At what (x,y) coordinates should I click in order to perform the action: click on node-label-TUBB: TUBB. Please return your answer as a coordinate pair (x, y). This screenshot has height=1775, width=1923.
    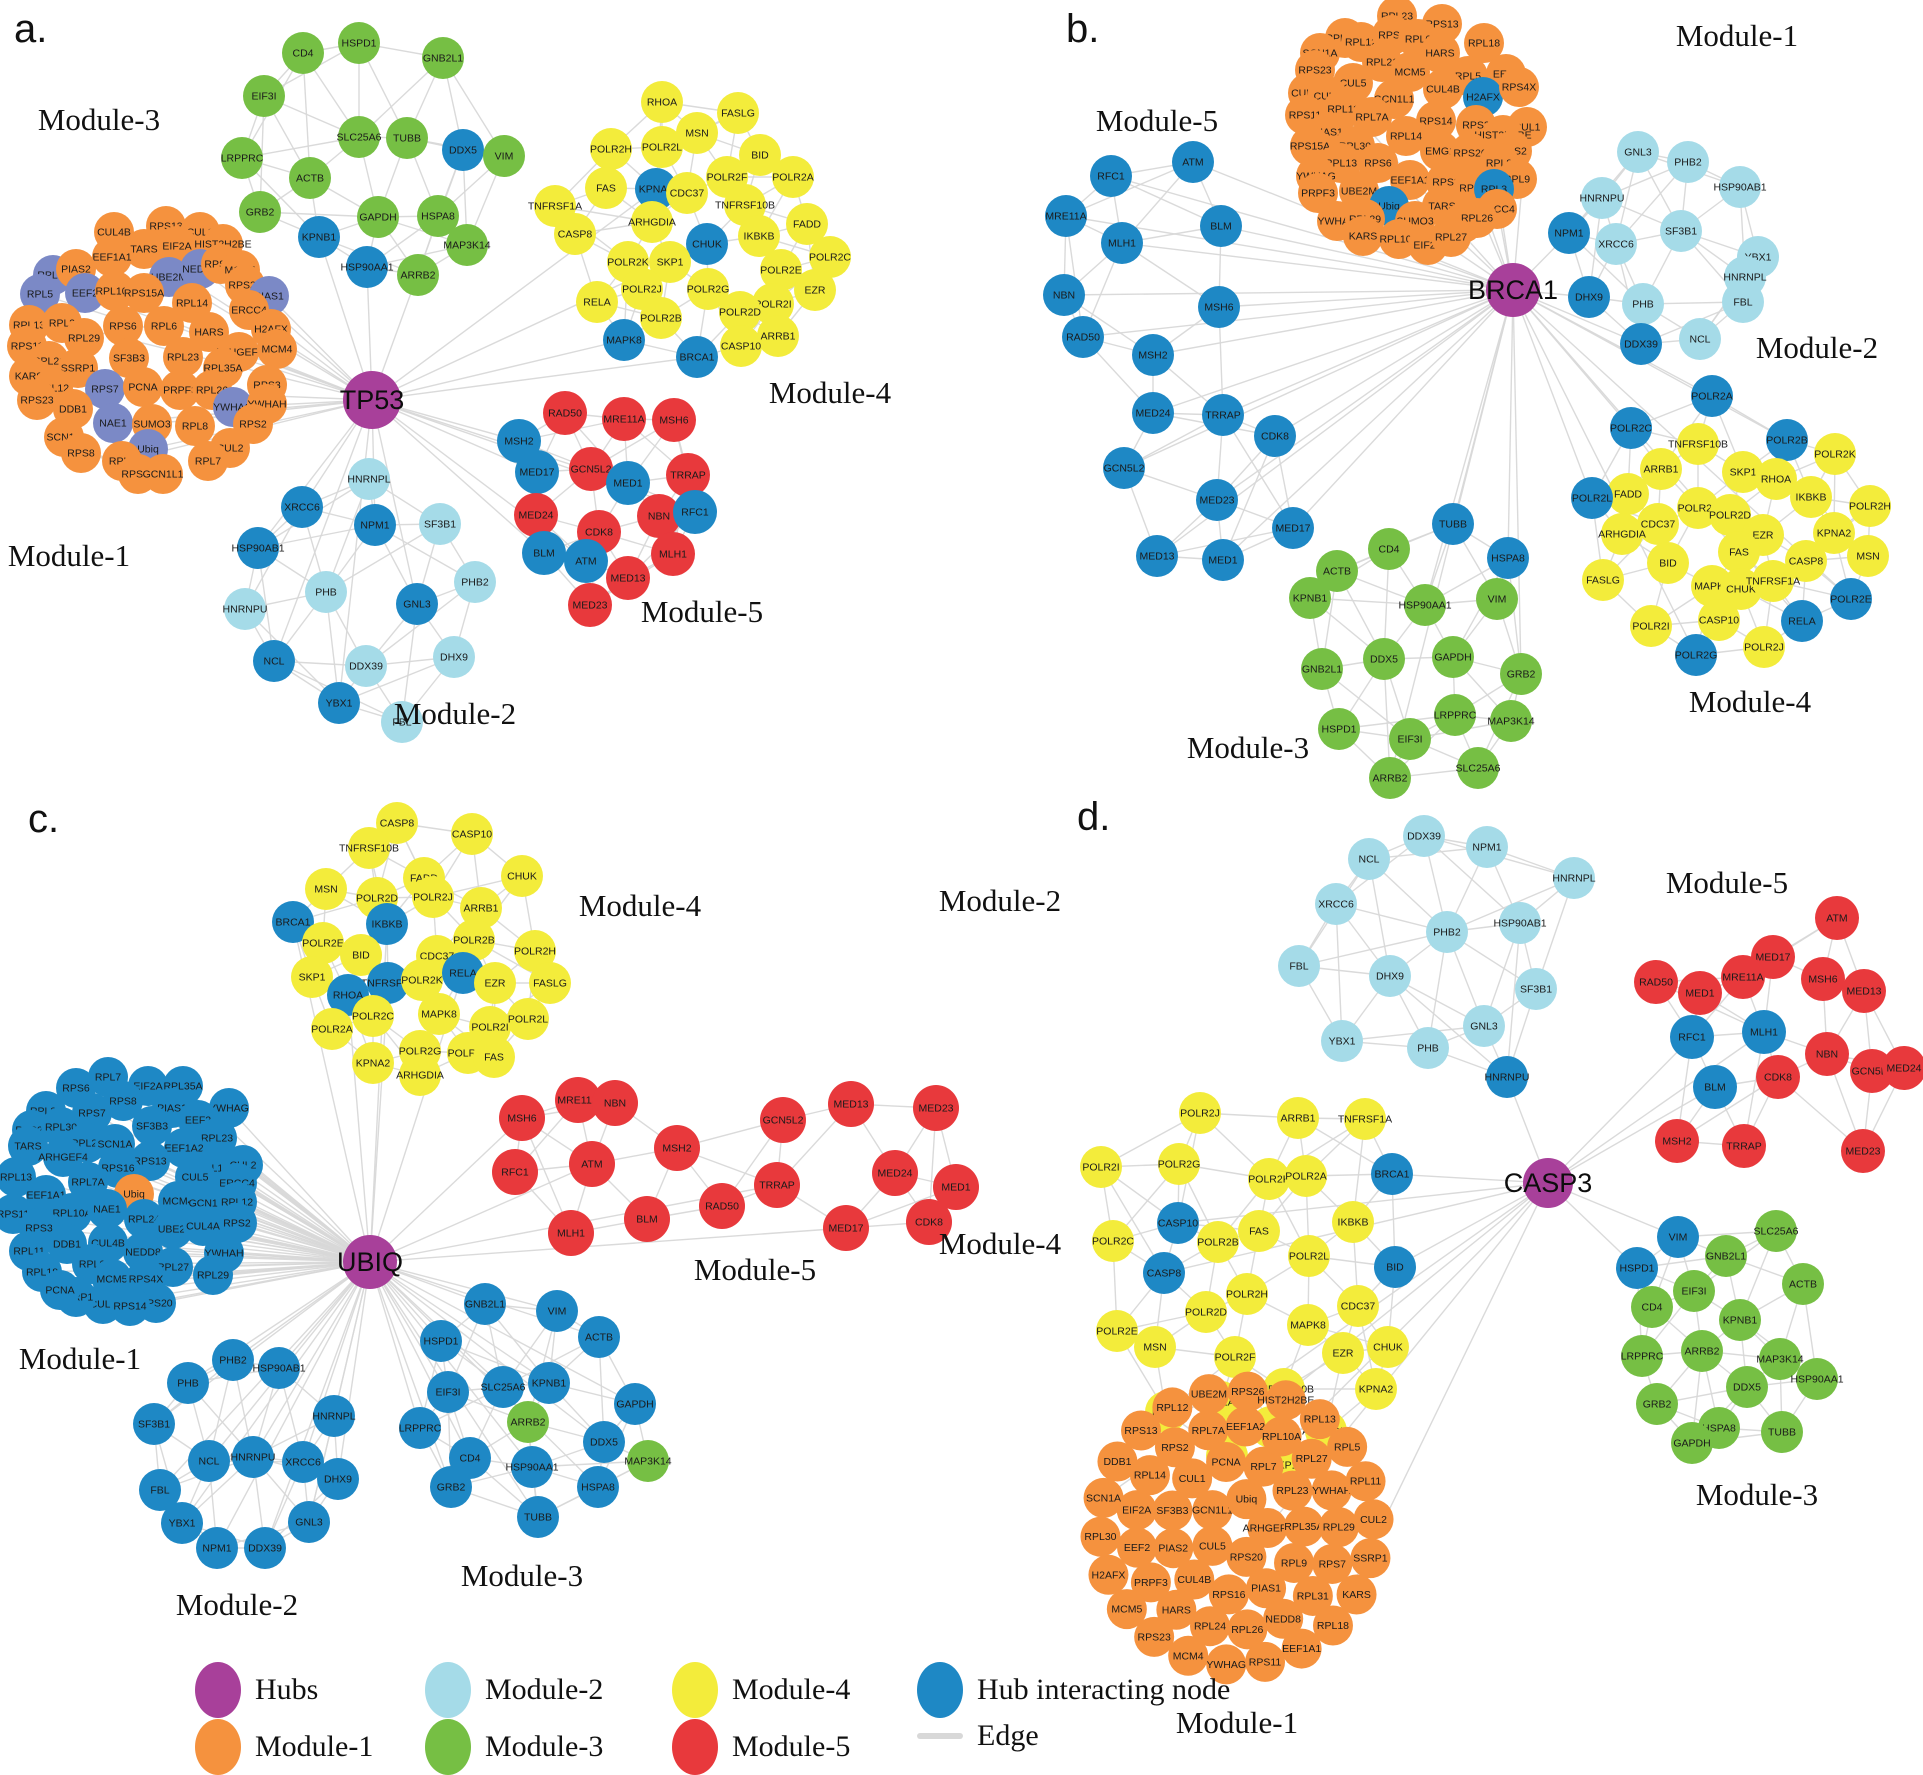
    Looking at the image, I should click on (1782, 1433).